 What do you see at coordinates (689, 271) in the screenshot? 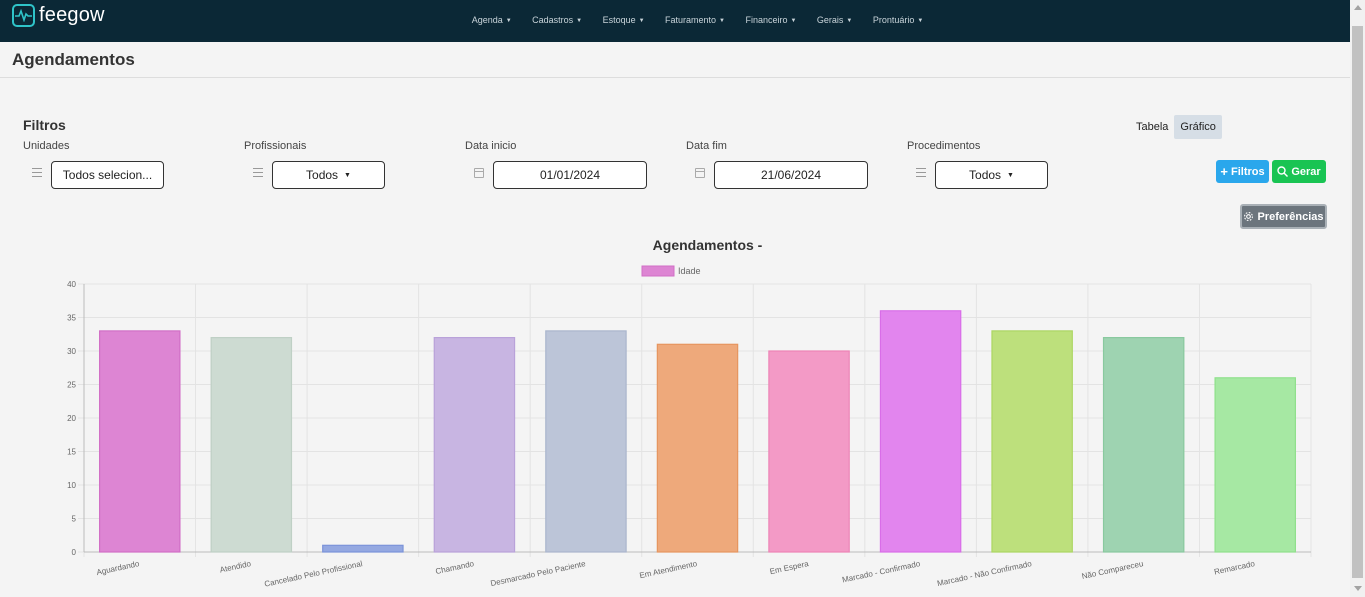
I see `legend-label: Idade` at bounding box center [689, 271].